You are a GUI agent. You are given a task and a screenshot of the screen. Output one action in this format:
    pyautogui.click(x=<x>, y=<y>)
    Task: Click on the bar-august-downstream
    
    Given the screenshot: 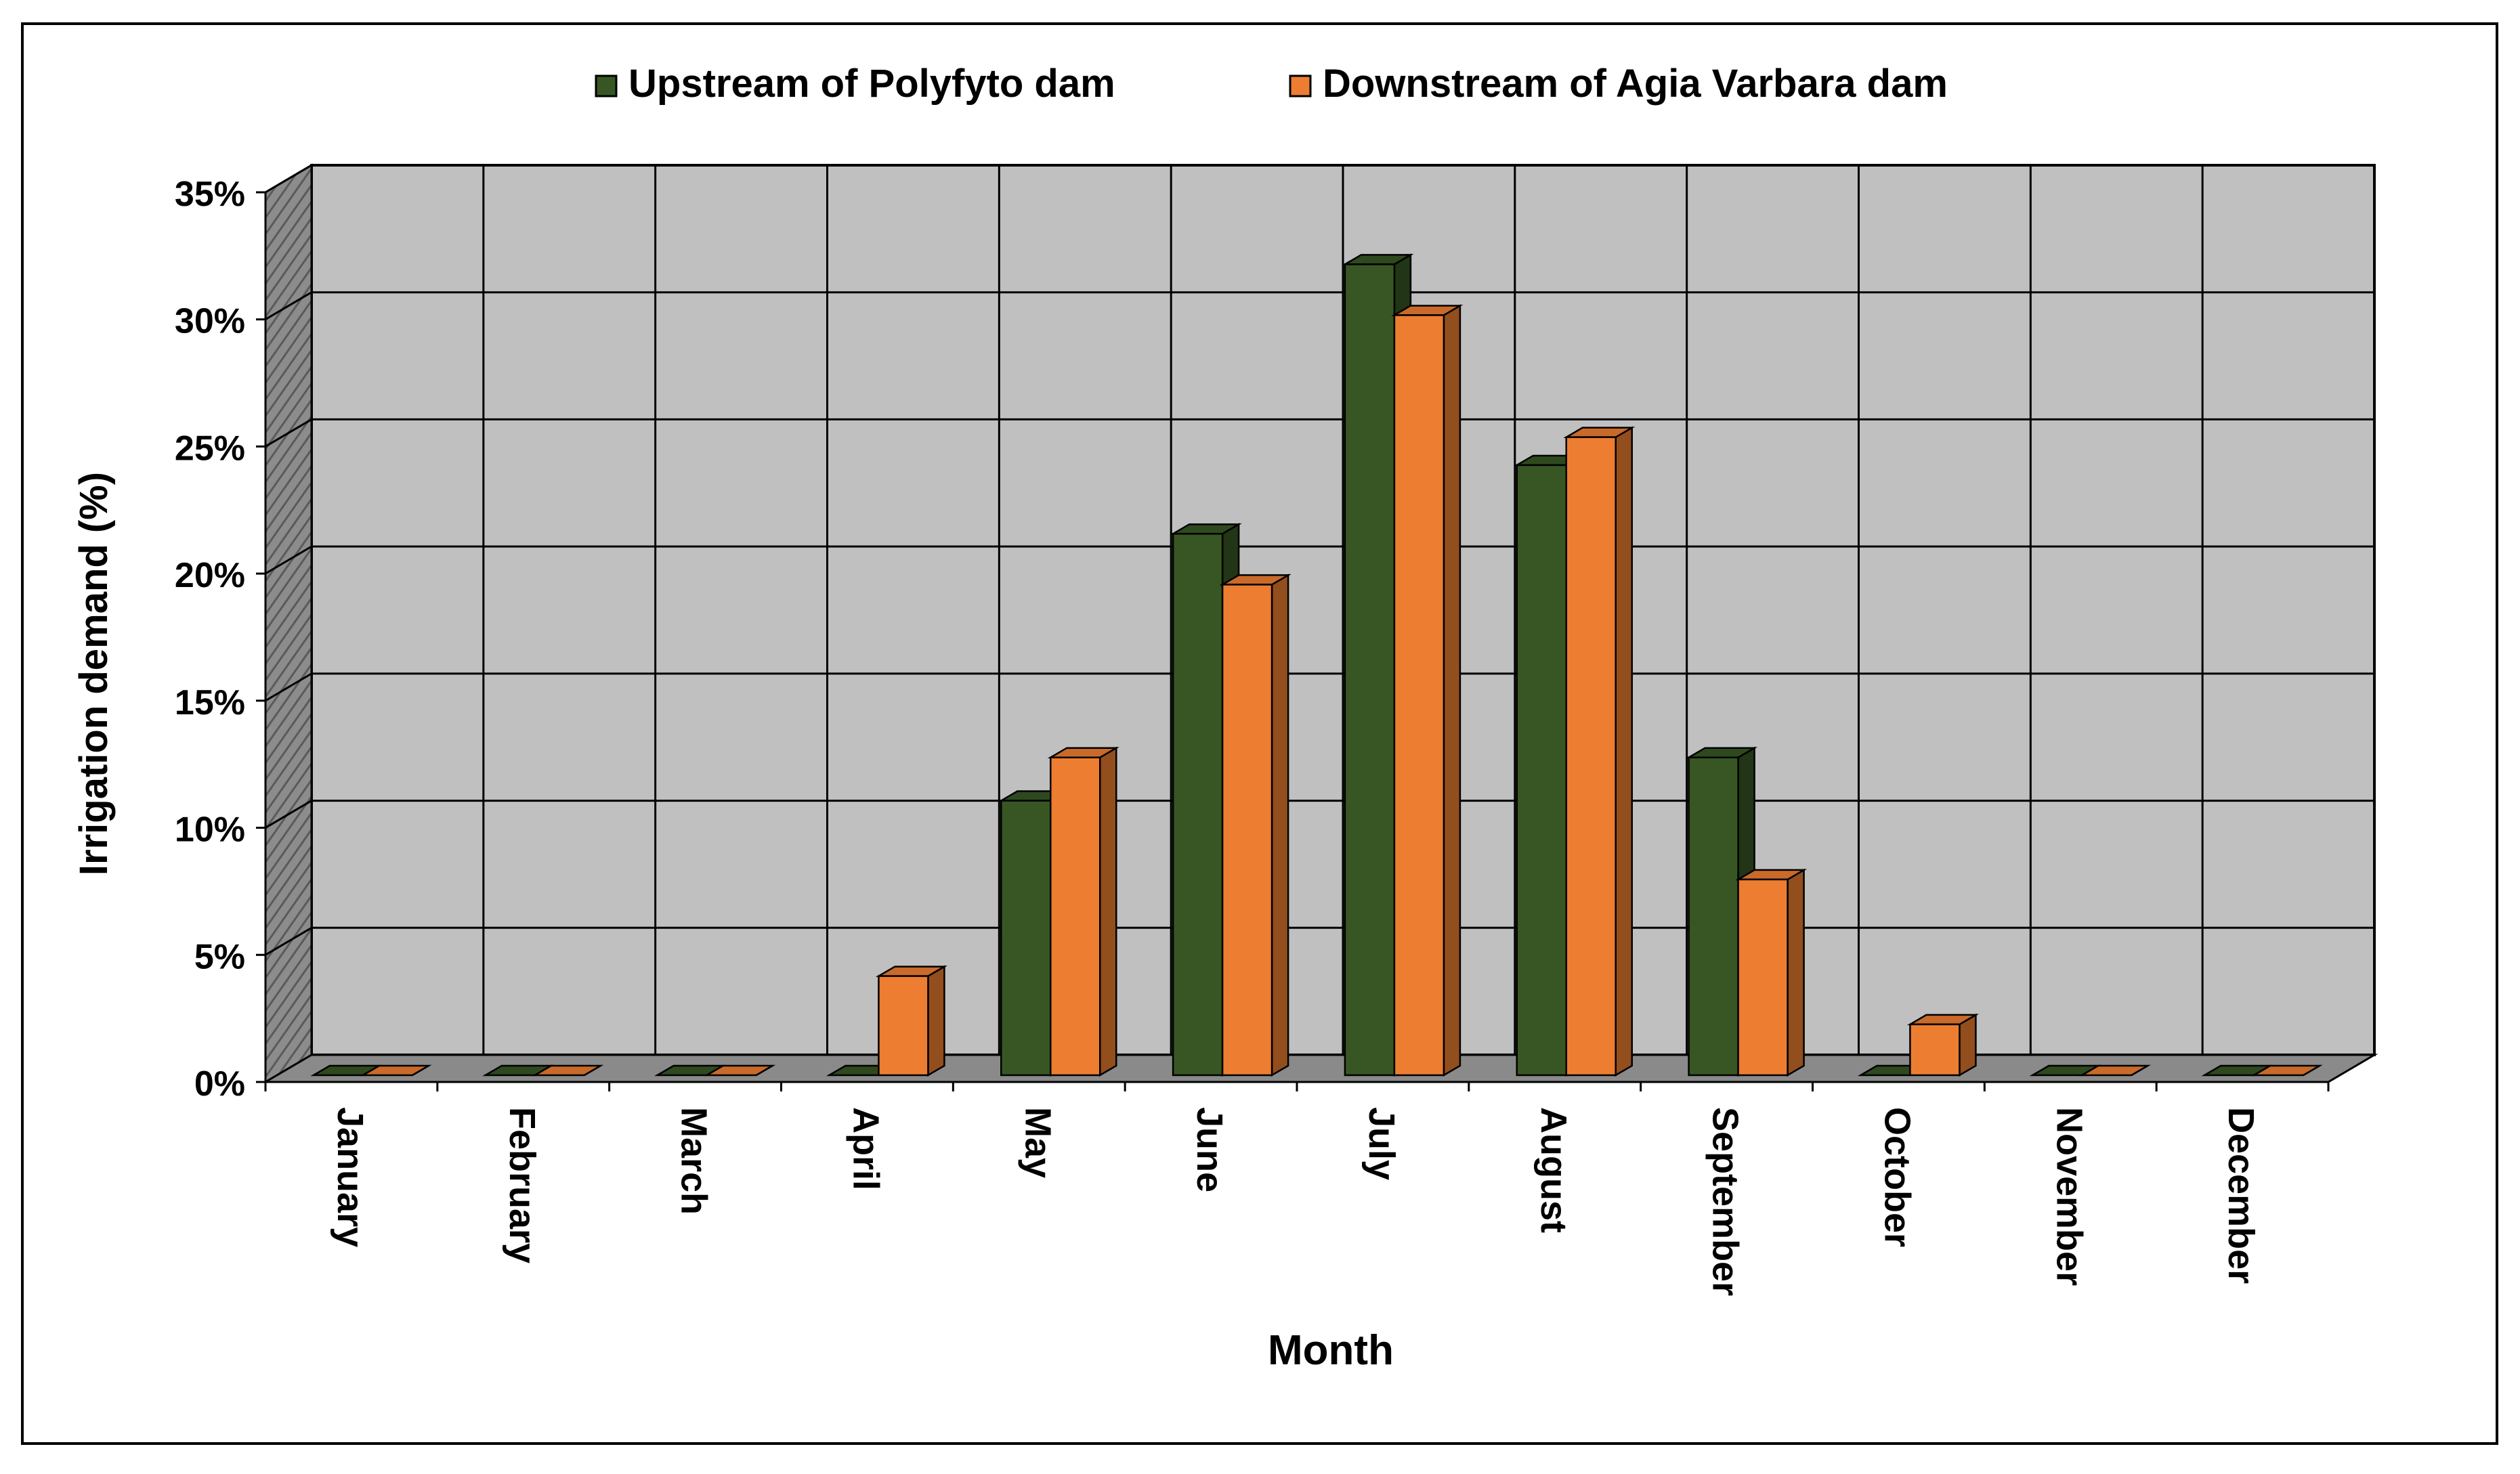 What is the action you would take?
    pyautogui.click(x=1600, y=751)
    